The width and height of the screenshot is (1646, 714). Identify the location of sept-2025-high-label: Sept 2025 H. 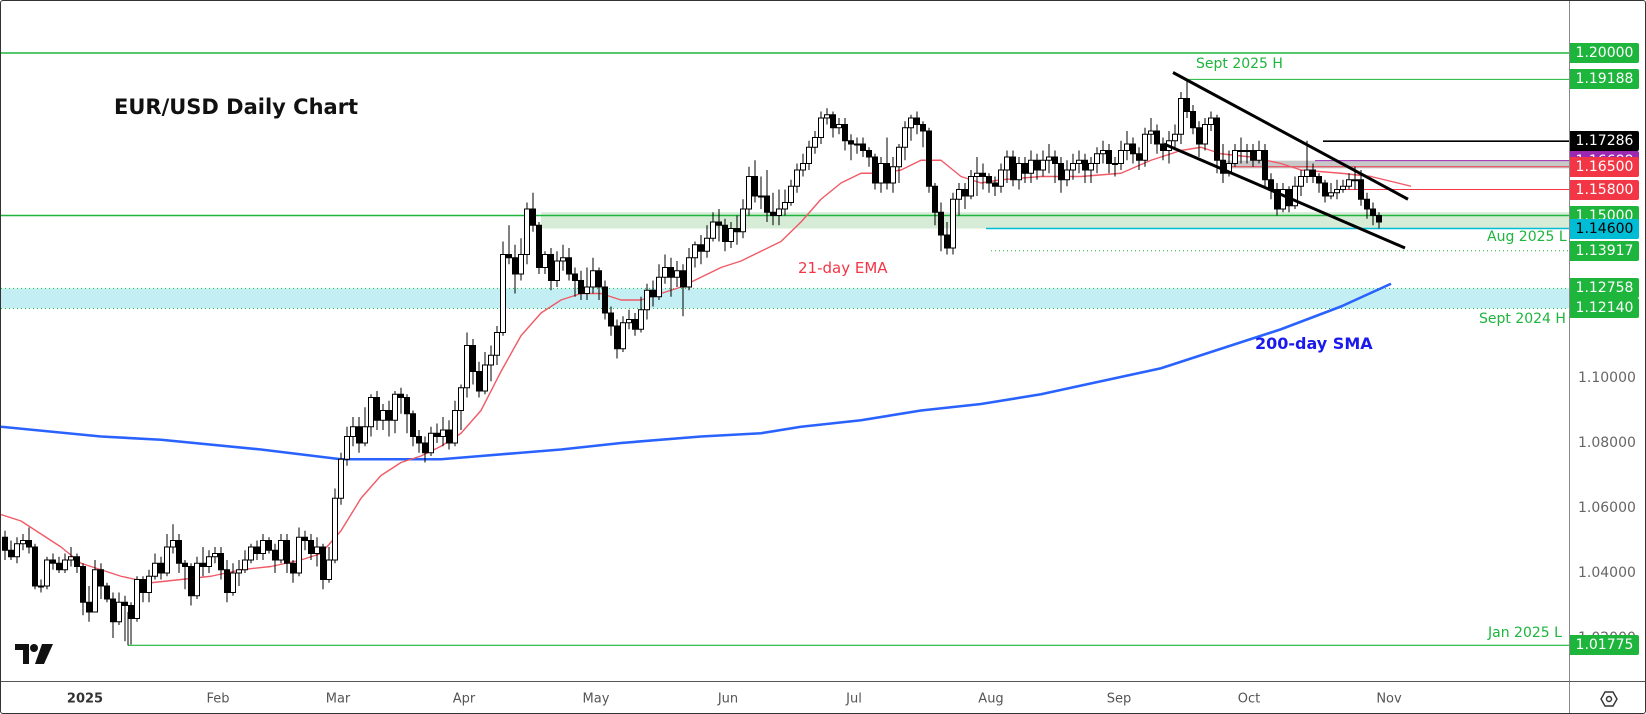
(1239, 64).